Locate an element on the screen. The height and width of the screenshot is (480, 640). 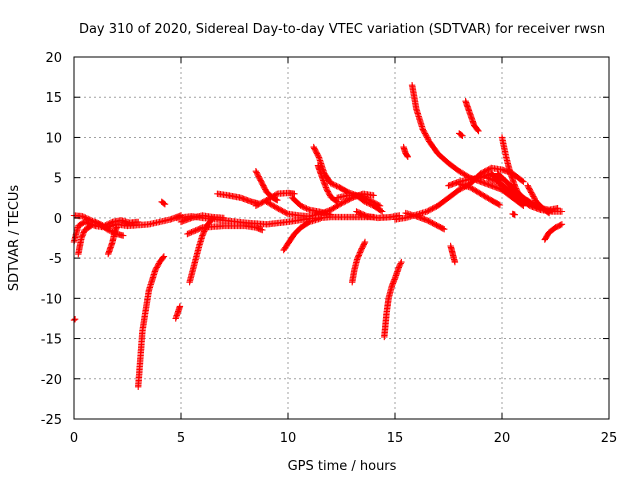
x-tick-label: 20 is located at coordinates (502, 438).